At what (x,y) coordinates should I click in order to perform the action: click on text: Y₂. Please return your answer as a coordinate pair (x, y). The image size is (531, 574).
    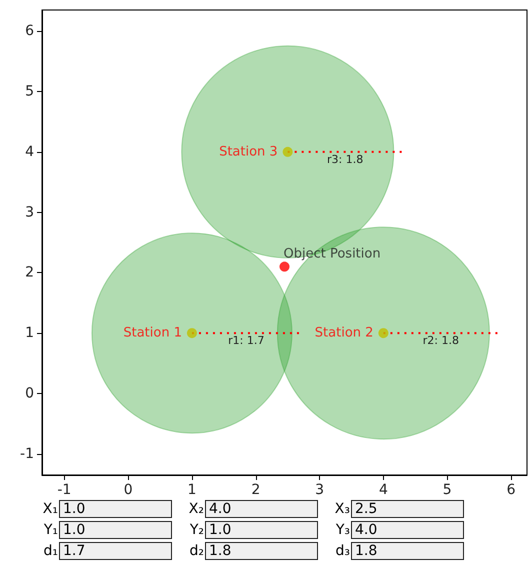
    Looking at the image, I should click on (196, 530).